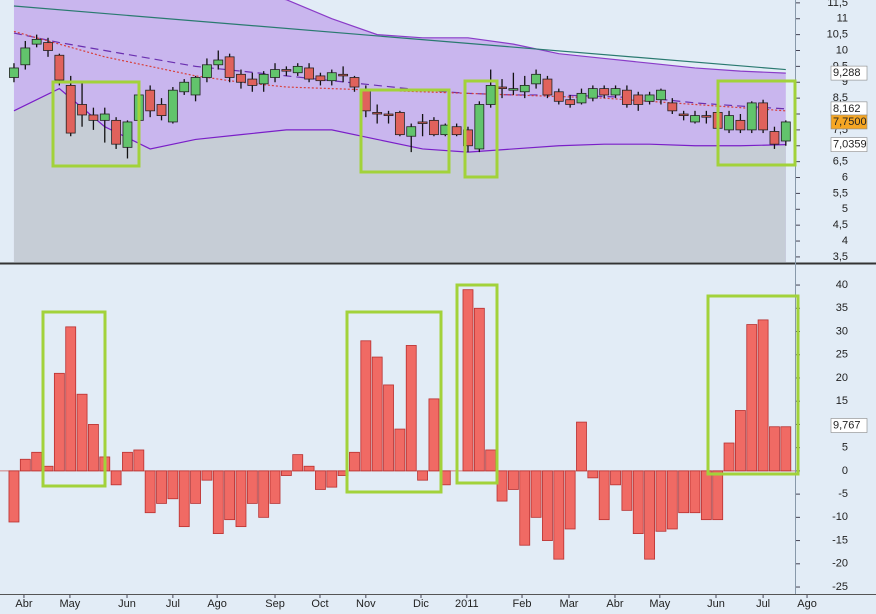 The width and height of the screenshot is (876, 614). Describe the element at coordinates (319, 604) in the screenshot. I see `x-tick-label: Oct` at that location.